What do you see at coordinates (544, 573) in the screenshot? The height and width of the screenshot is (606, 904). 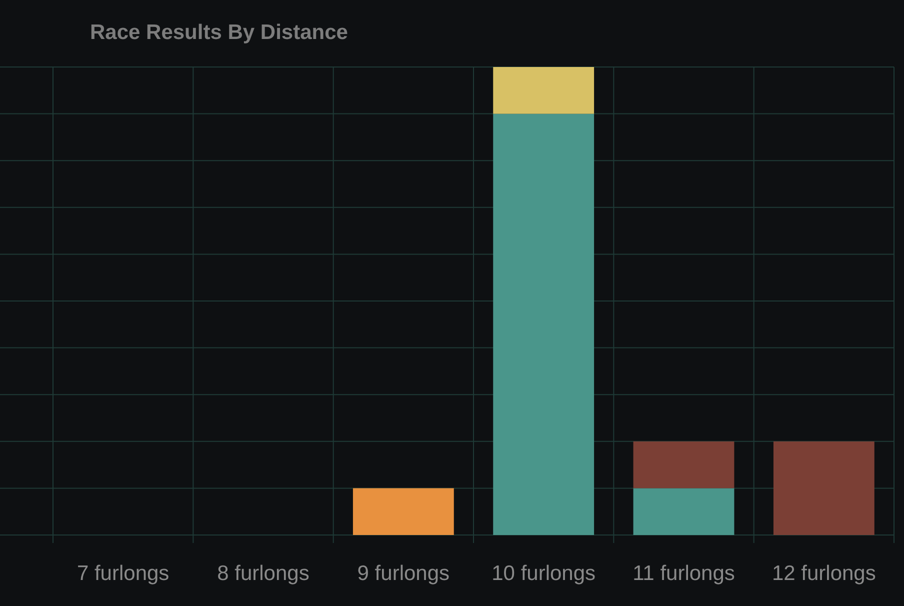 I see `x-tick-label: 10 furlongs` at bounding box center [544, 573].